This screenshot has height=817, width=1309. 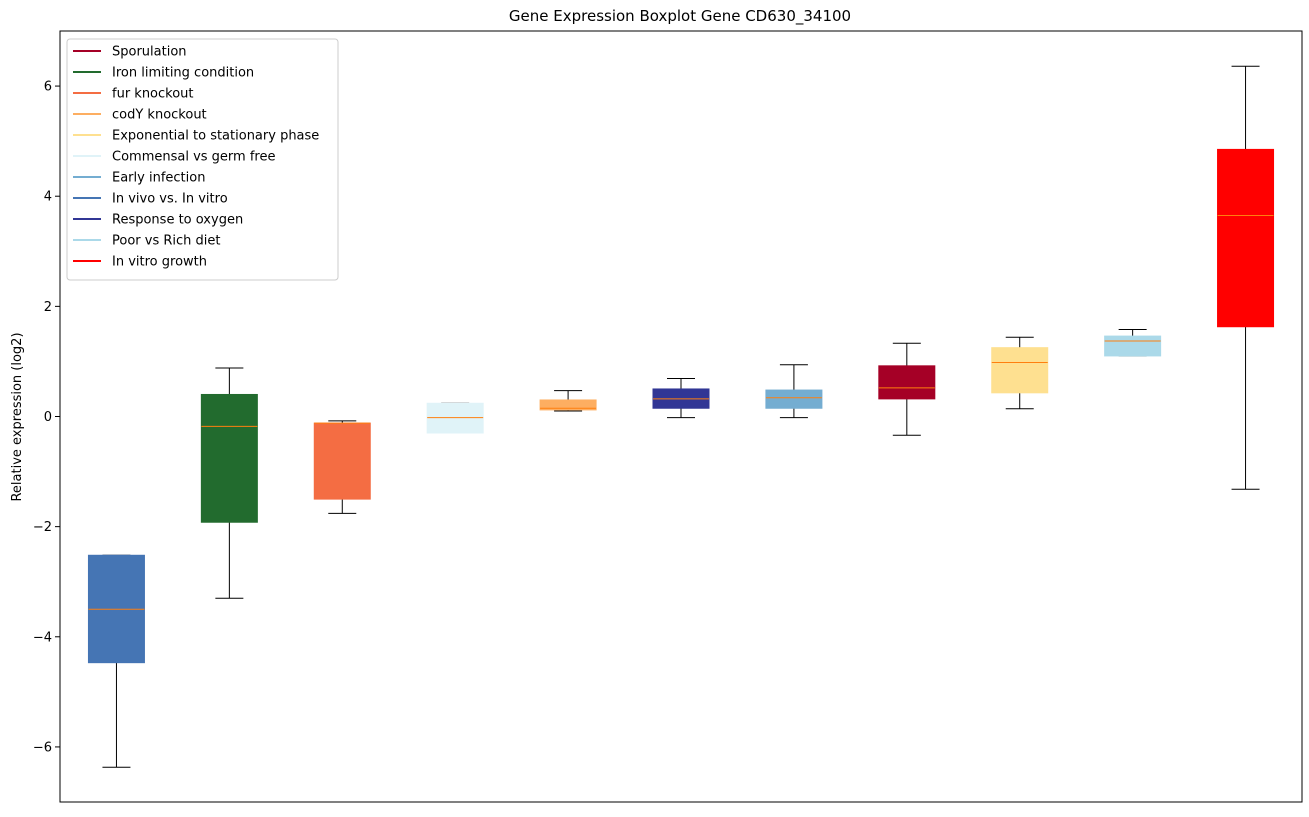 What do you see at coordinates (166, 241) in the screenshot?
I see `legend-label: Poor vs Rich diet` at bounding box center [166, 241].